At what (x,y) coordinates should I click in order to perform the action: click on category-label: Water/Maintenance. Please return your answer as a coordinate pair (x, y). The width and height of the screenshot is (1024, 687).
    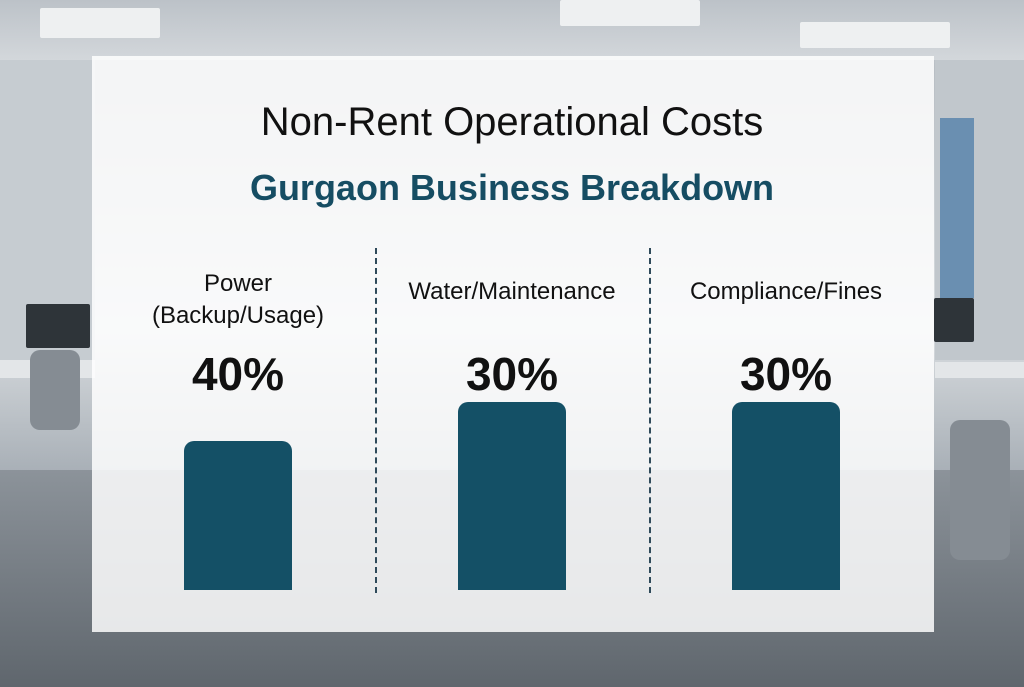
    Looking at the image, I should click on (512, 292).